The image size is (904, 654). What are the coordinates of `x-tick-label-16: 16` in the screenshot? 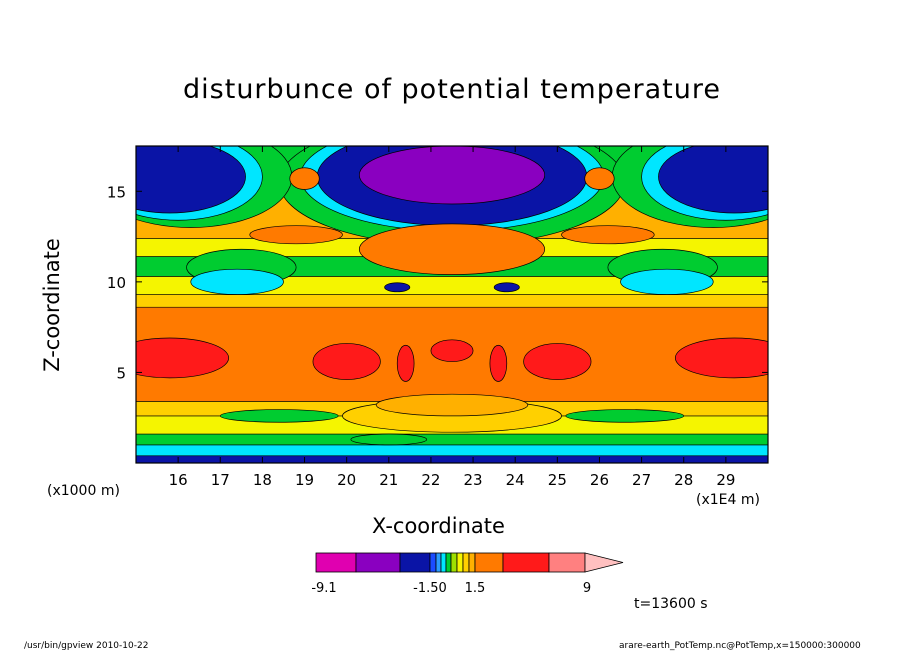 It's located at (178, 480).